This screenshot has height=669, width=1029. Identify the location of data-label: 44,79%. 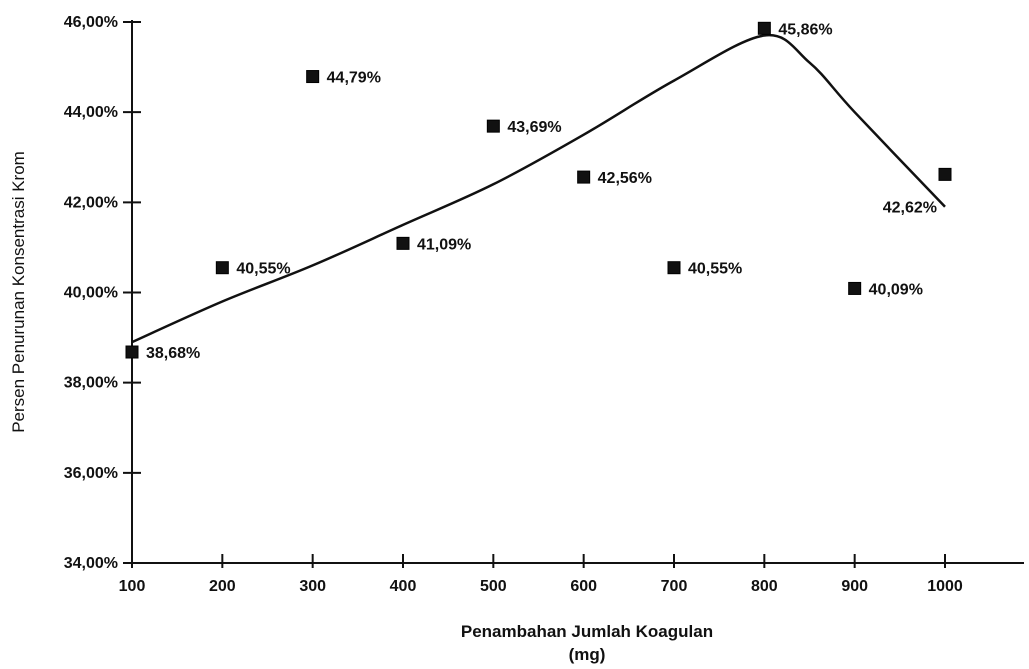
(354, 78).